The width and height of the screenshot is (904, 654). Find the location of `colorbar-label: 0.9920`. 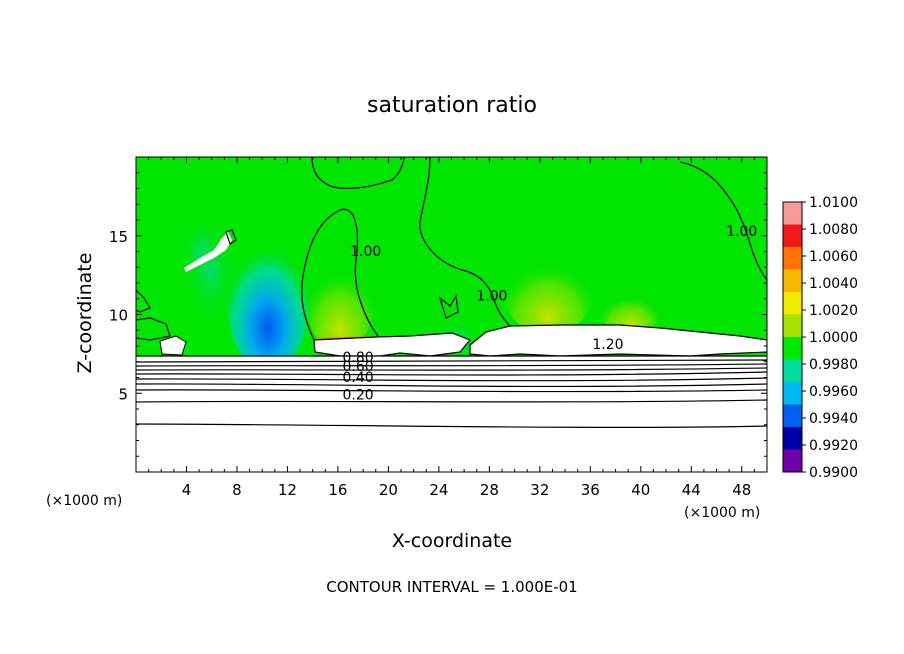

colorbar-label: 0.9920 is located at coordinates (833, 446).